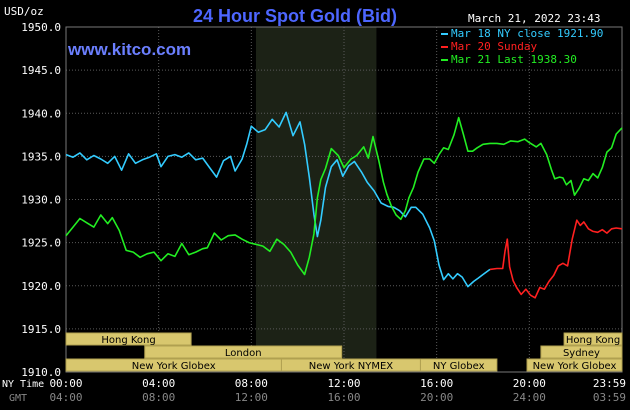 Image resolution: width=630 pixels, height=410 pixels. What do you see at coordinates (18, 398) in the screenshot?
I see `gmt-label: GMT` at bounding box center [18, 398].